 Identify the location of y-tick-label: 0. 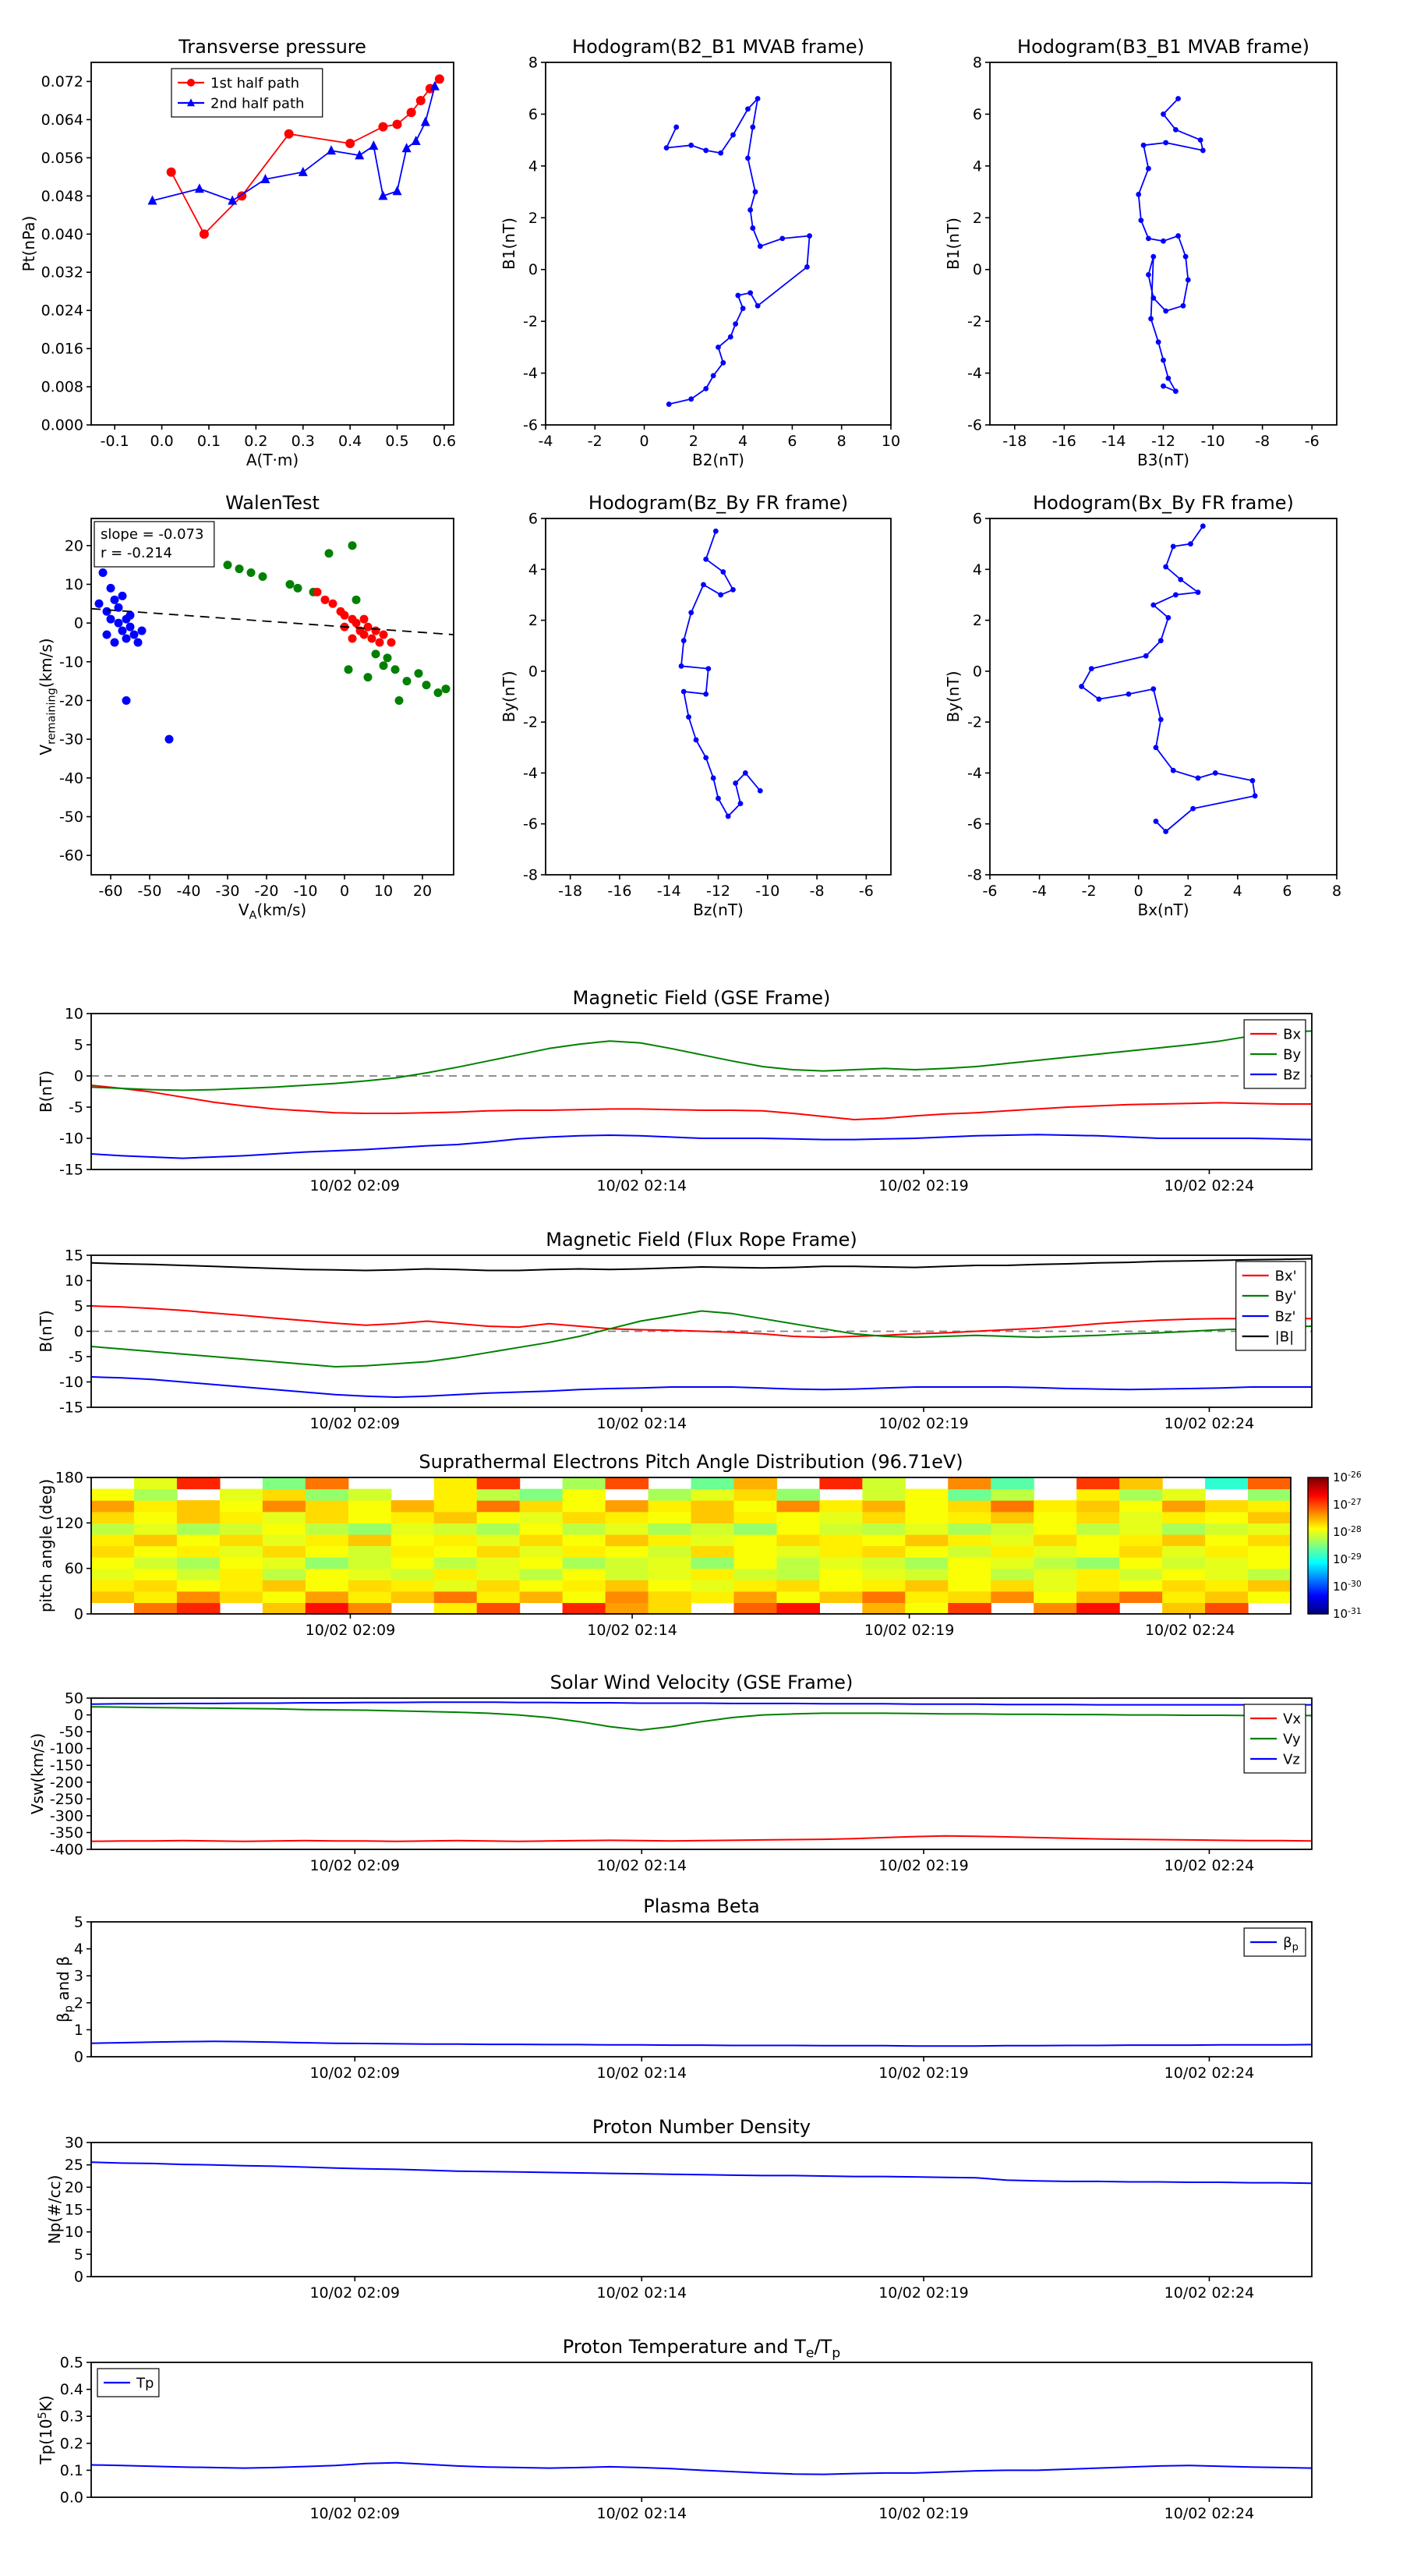
(78, 2277).